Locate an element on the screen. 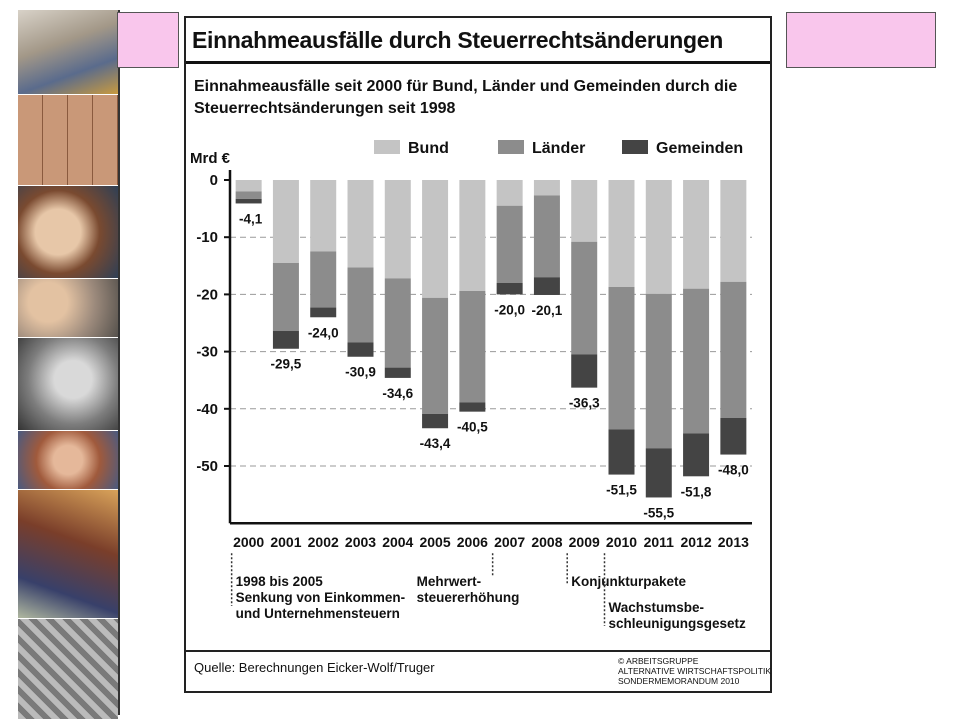 The width and height of the screenshot is (960, 720). total-label: -30,9 is located at coordinates (360, 372).